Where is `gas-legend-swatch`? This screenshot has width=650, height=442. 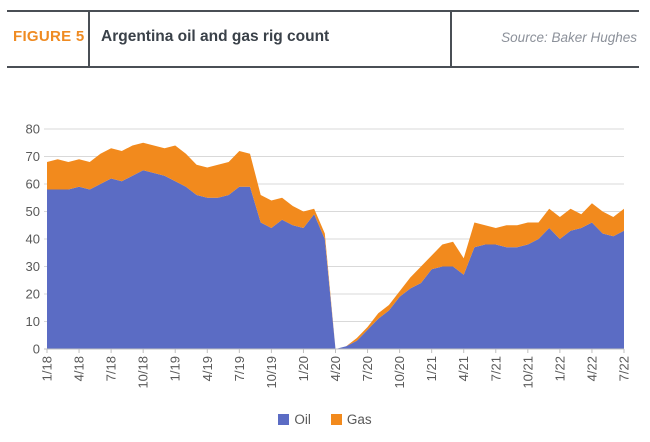 gas-legend-swatch is located at coordinates (336, 419).